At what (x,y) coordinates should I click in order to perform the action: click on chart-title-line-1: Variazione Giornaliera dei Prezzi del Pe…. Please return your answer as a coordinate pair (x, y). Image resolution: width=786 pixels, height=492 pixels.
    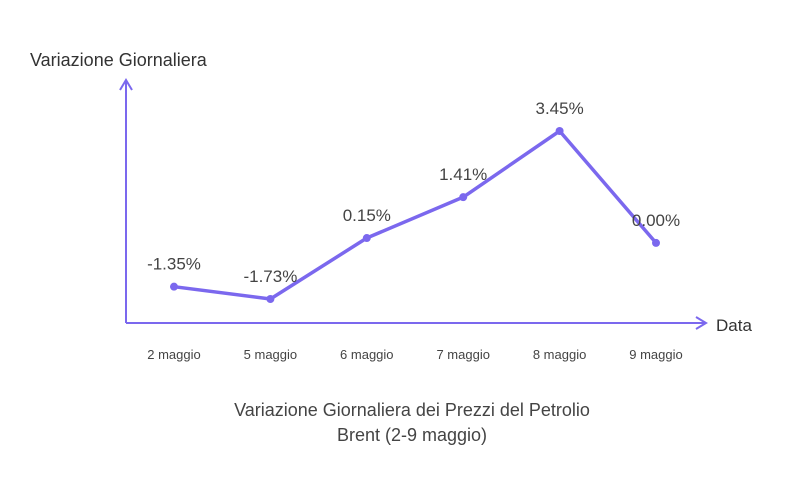
    Looking at the image, I should click on (412, 410).